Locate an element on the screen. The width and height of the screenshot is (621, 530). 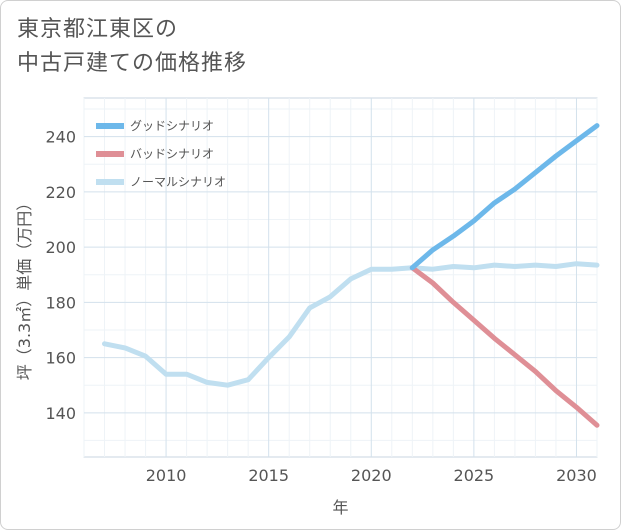
chart-title: 東京都江東区の 中古戸建ての価格推移 is located at coordinates (132, 47).